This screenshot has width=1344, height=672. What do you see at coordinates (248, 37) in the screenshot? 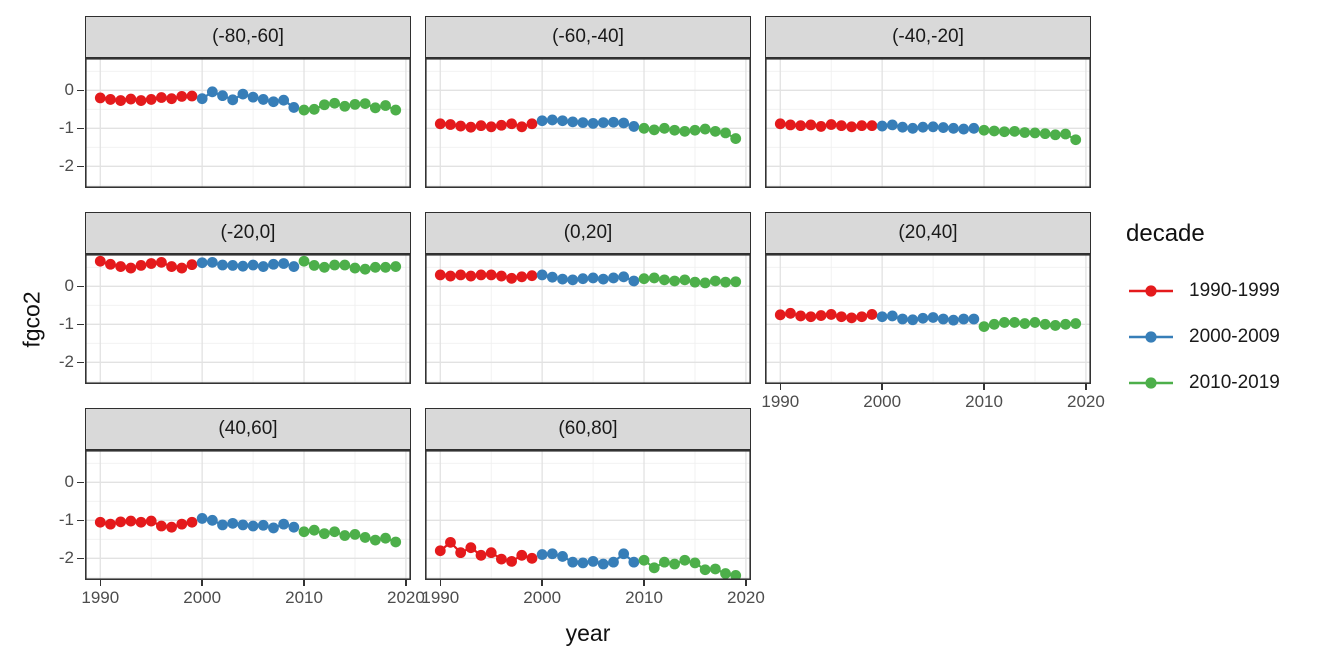
I see `facet-strip: (-80,-60]` at bounding box center [248, 37].